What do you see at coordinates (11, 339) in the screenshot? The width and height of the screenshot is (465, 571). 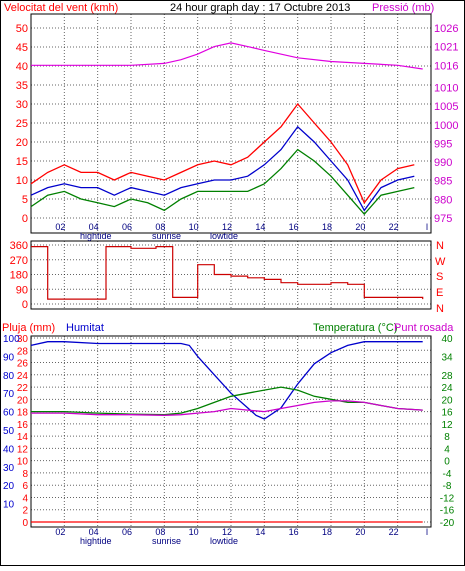 I see `humidity-y-tick-label: 100` at bounding box center [11, 339].